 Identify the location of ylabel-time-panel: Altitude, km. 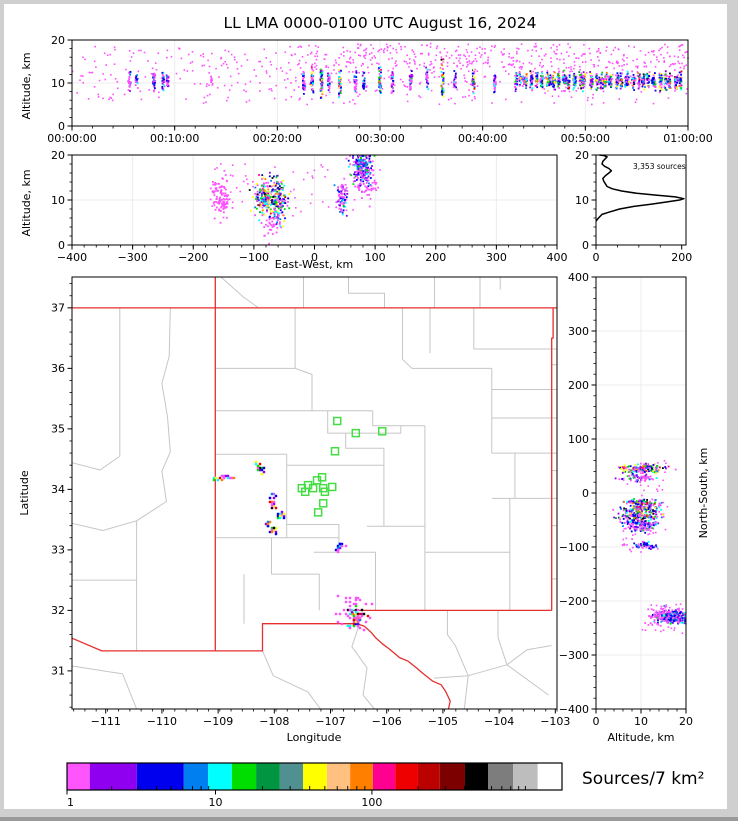
(26, 85).